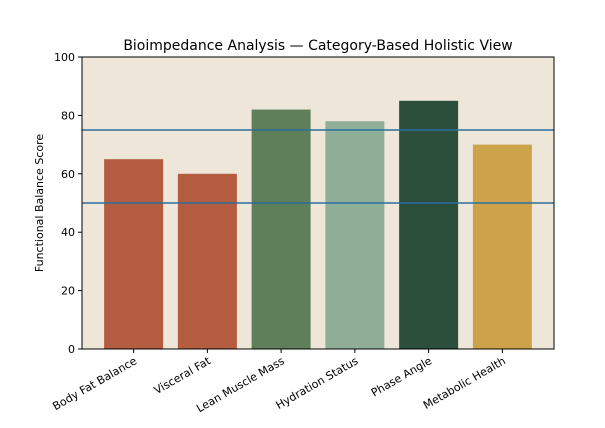  Describe the element at coordinates (64, 57) in the screenshot. I see `y-tick-label: 100` at that location.